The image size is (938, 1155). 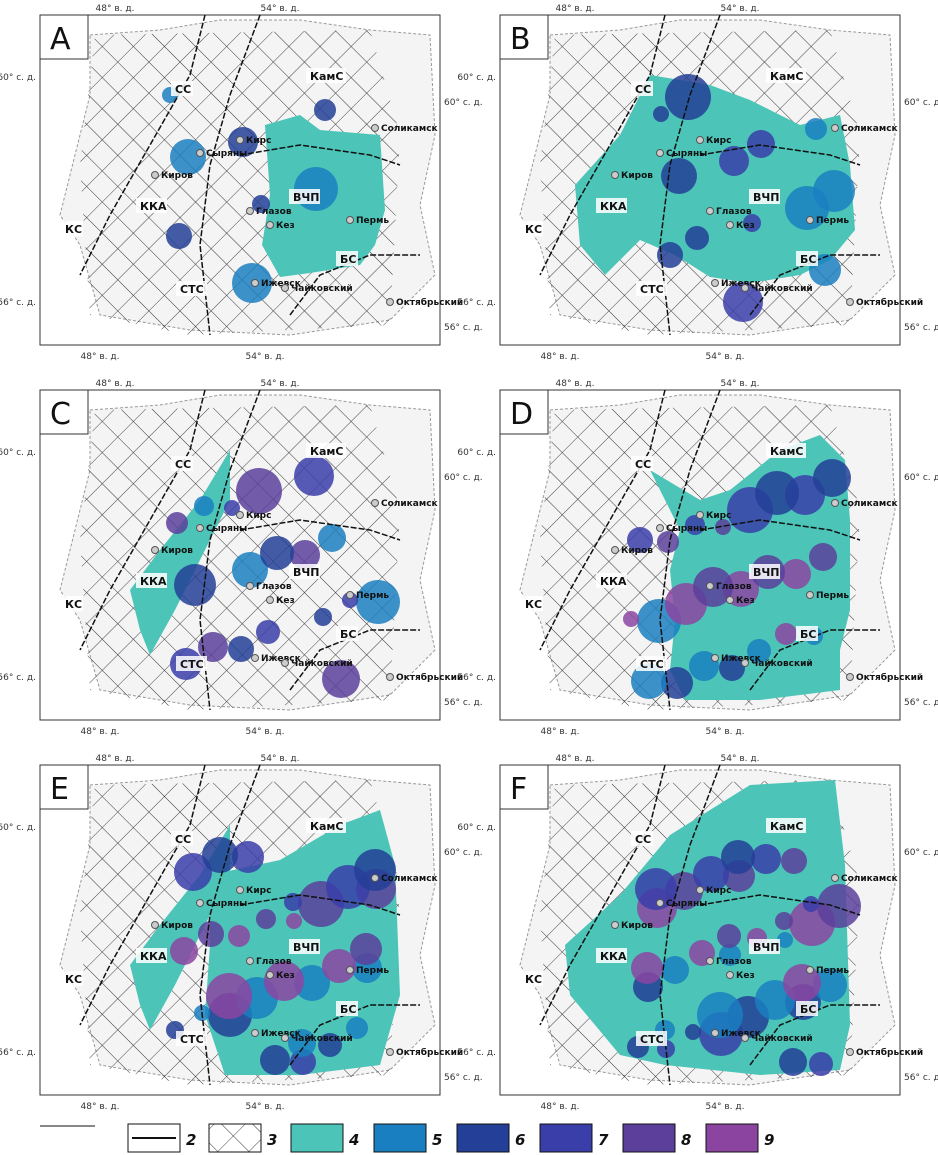 I want to click on region-label: БС, so click(x=348, y=1009).